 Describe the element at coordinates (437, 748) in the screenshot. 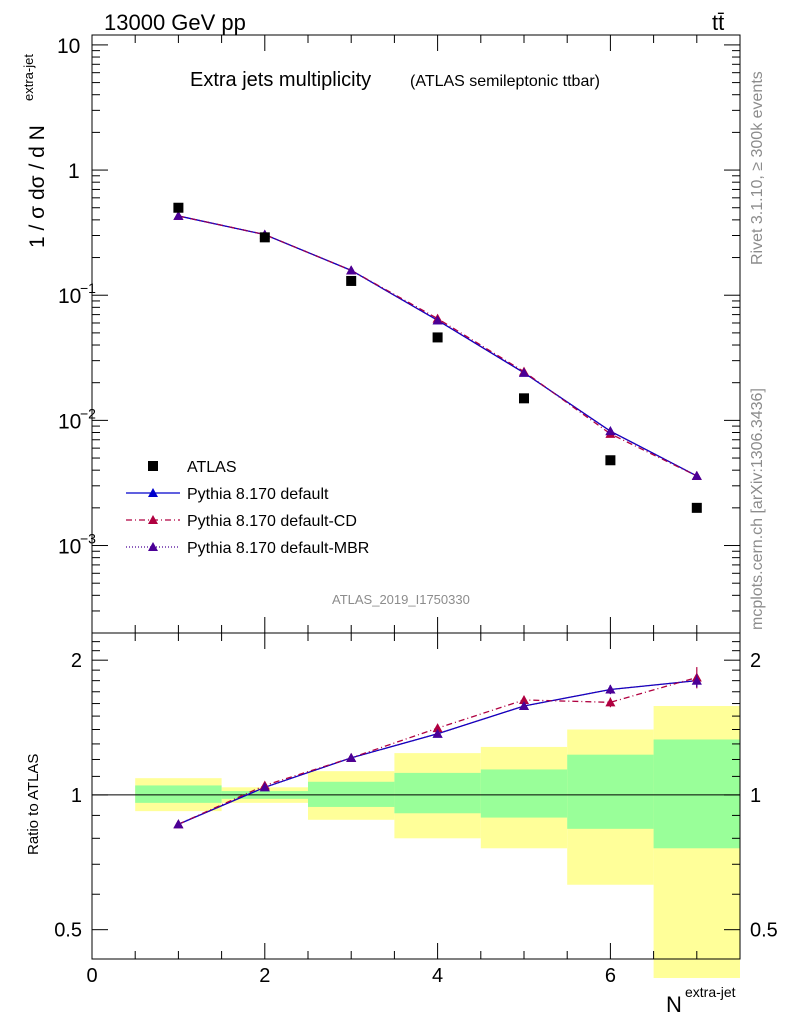

I see `ratio-plot-marks` at that location.